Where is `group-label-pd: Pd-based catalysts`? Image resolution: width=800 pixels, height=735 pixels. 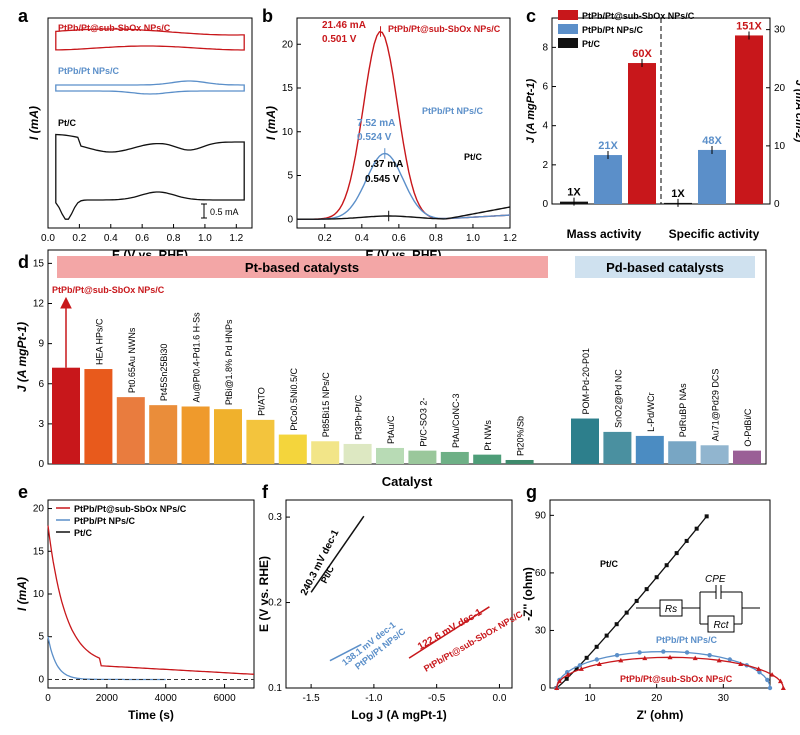 group-label-pd: Pd-based catalysts is located at coordinates (665, 267).